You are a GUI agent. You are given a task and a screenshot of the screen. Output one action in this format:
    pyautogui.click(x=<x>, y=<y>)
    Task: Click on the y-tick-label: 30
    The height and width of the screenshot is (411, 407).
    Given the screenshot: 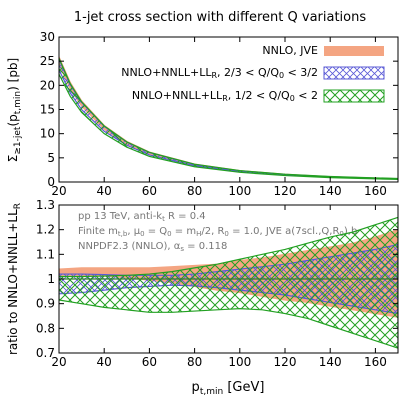 What is the action you would take?
    pyautogui.click(x=47, y=37)
    